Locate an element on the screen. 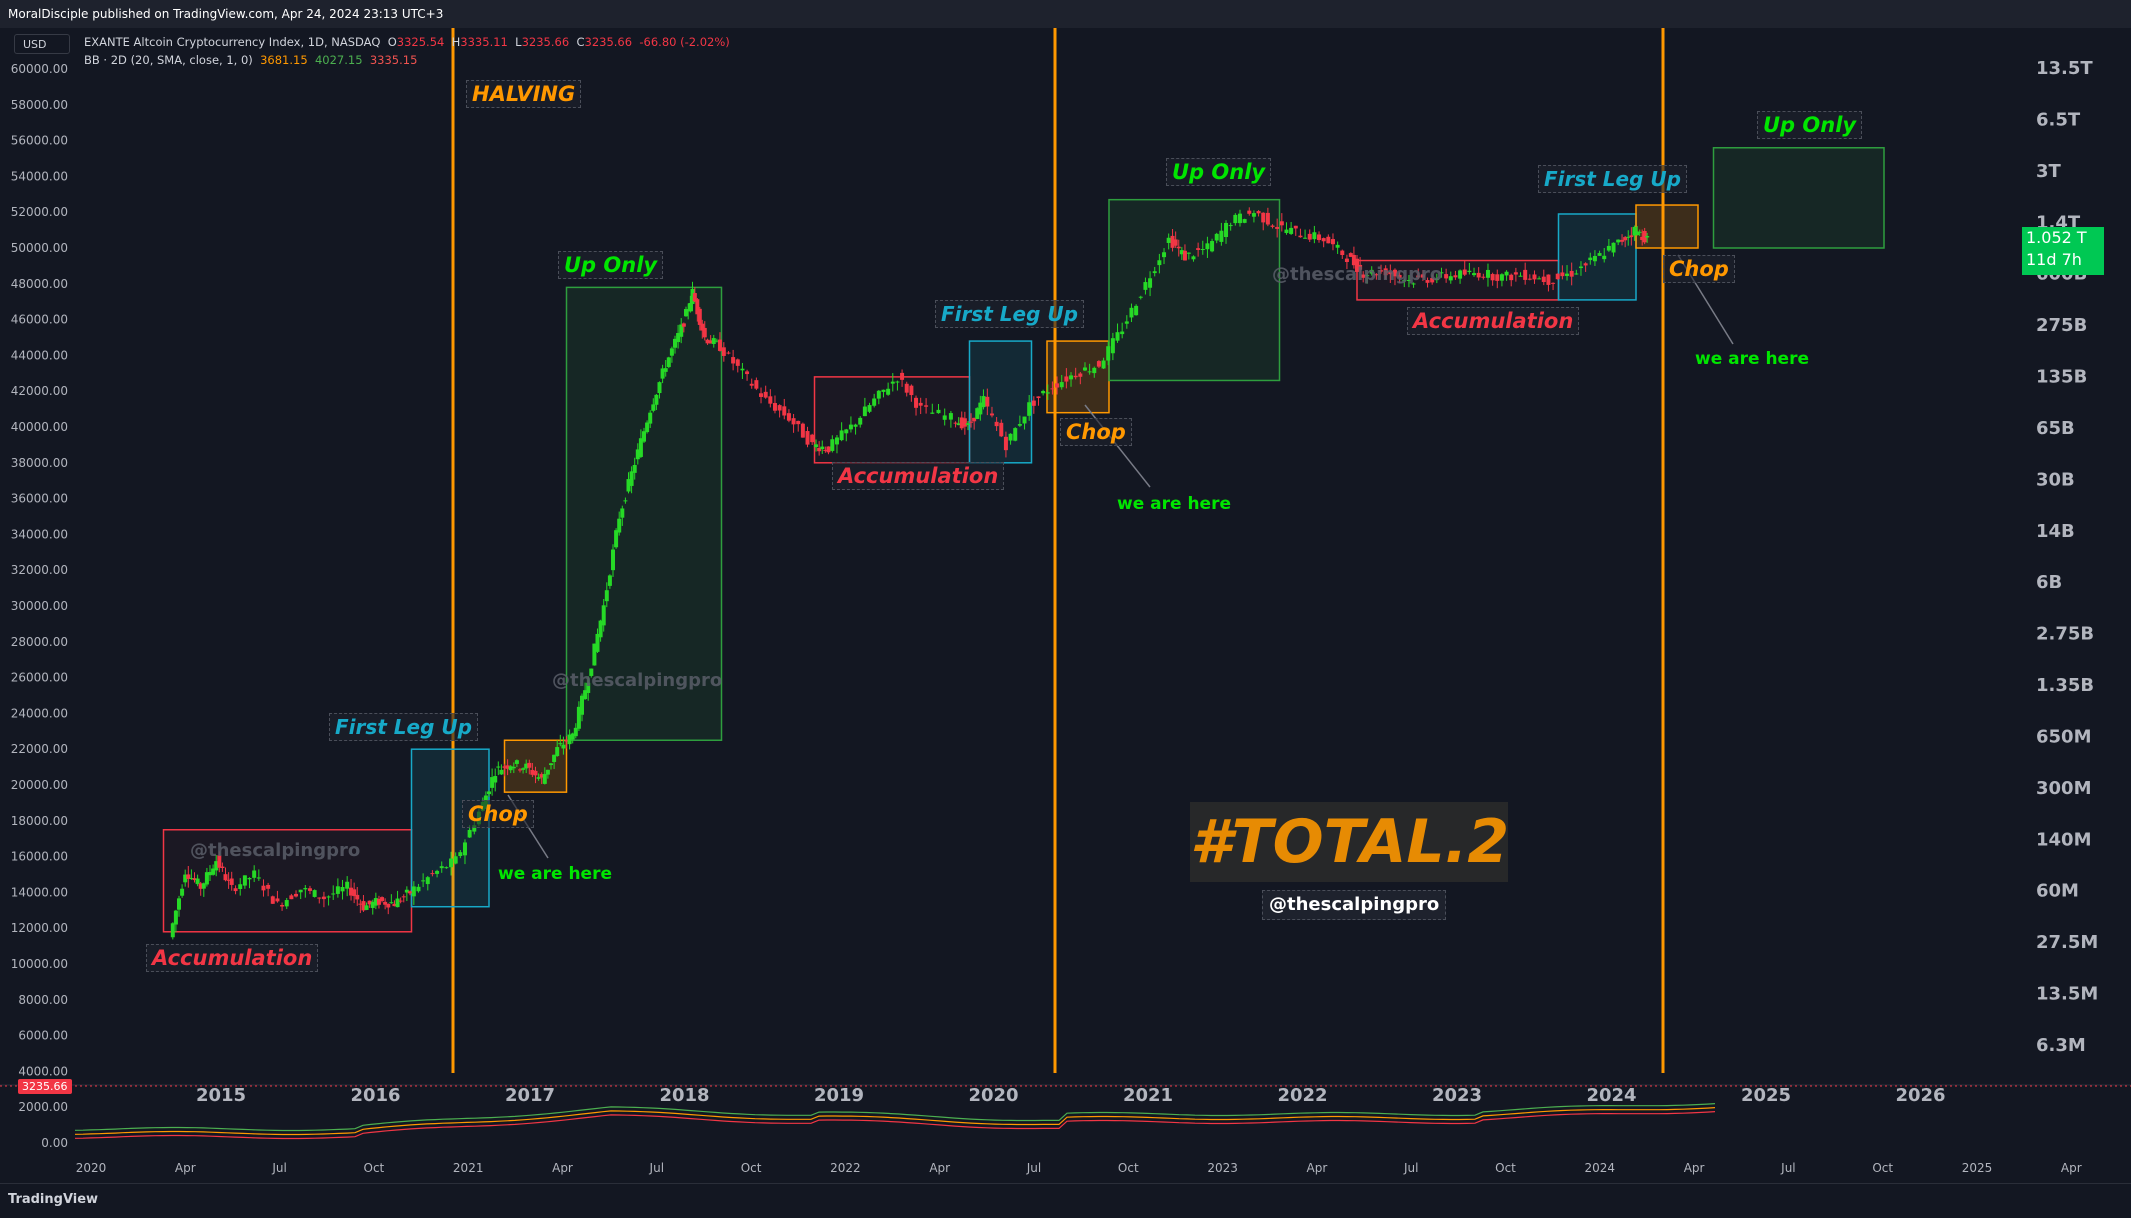 The image size is (2131, 1218). watermark-2: @thescalpingpro is located at coordinates (637, 680).